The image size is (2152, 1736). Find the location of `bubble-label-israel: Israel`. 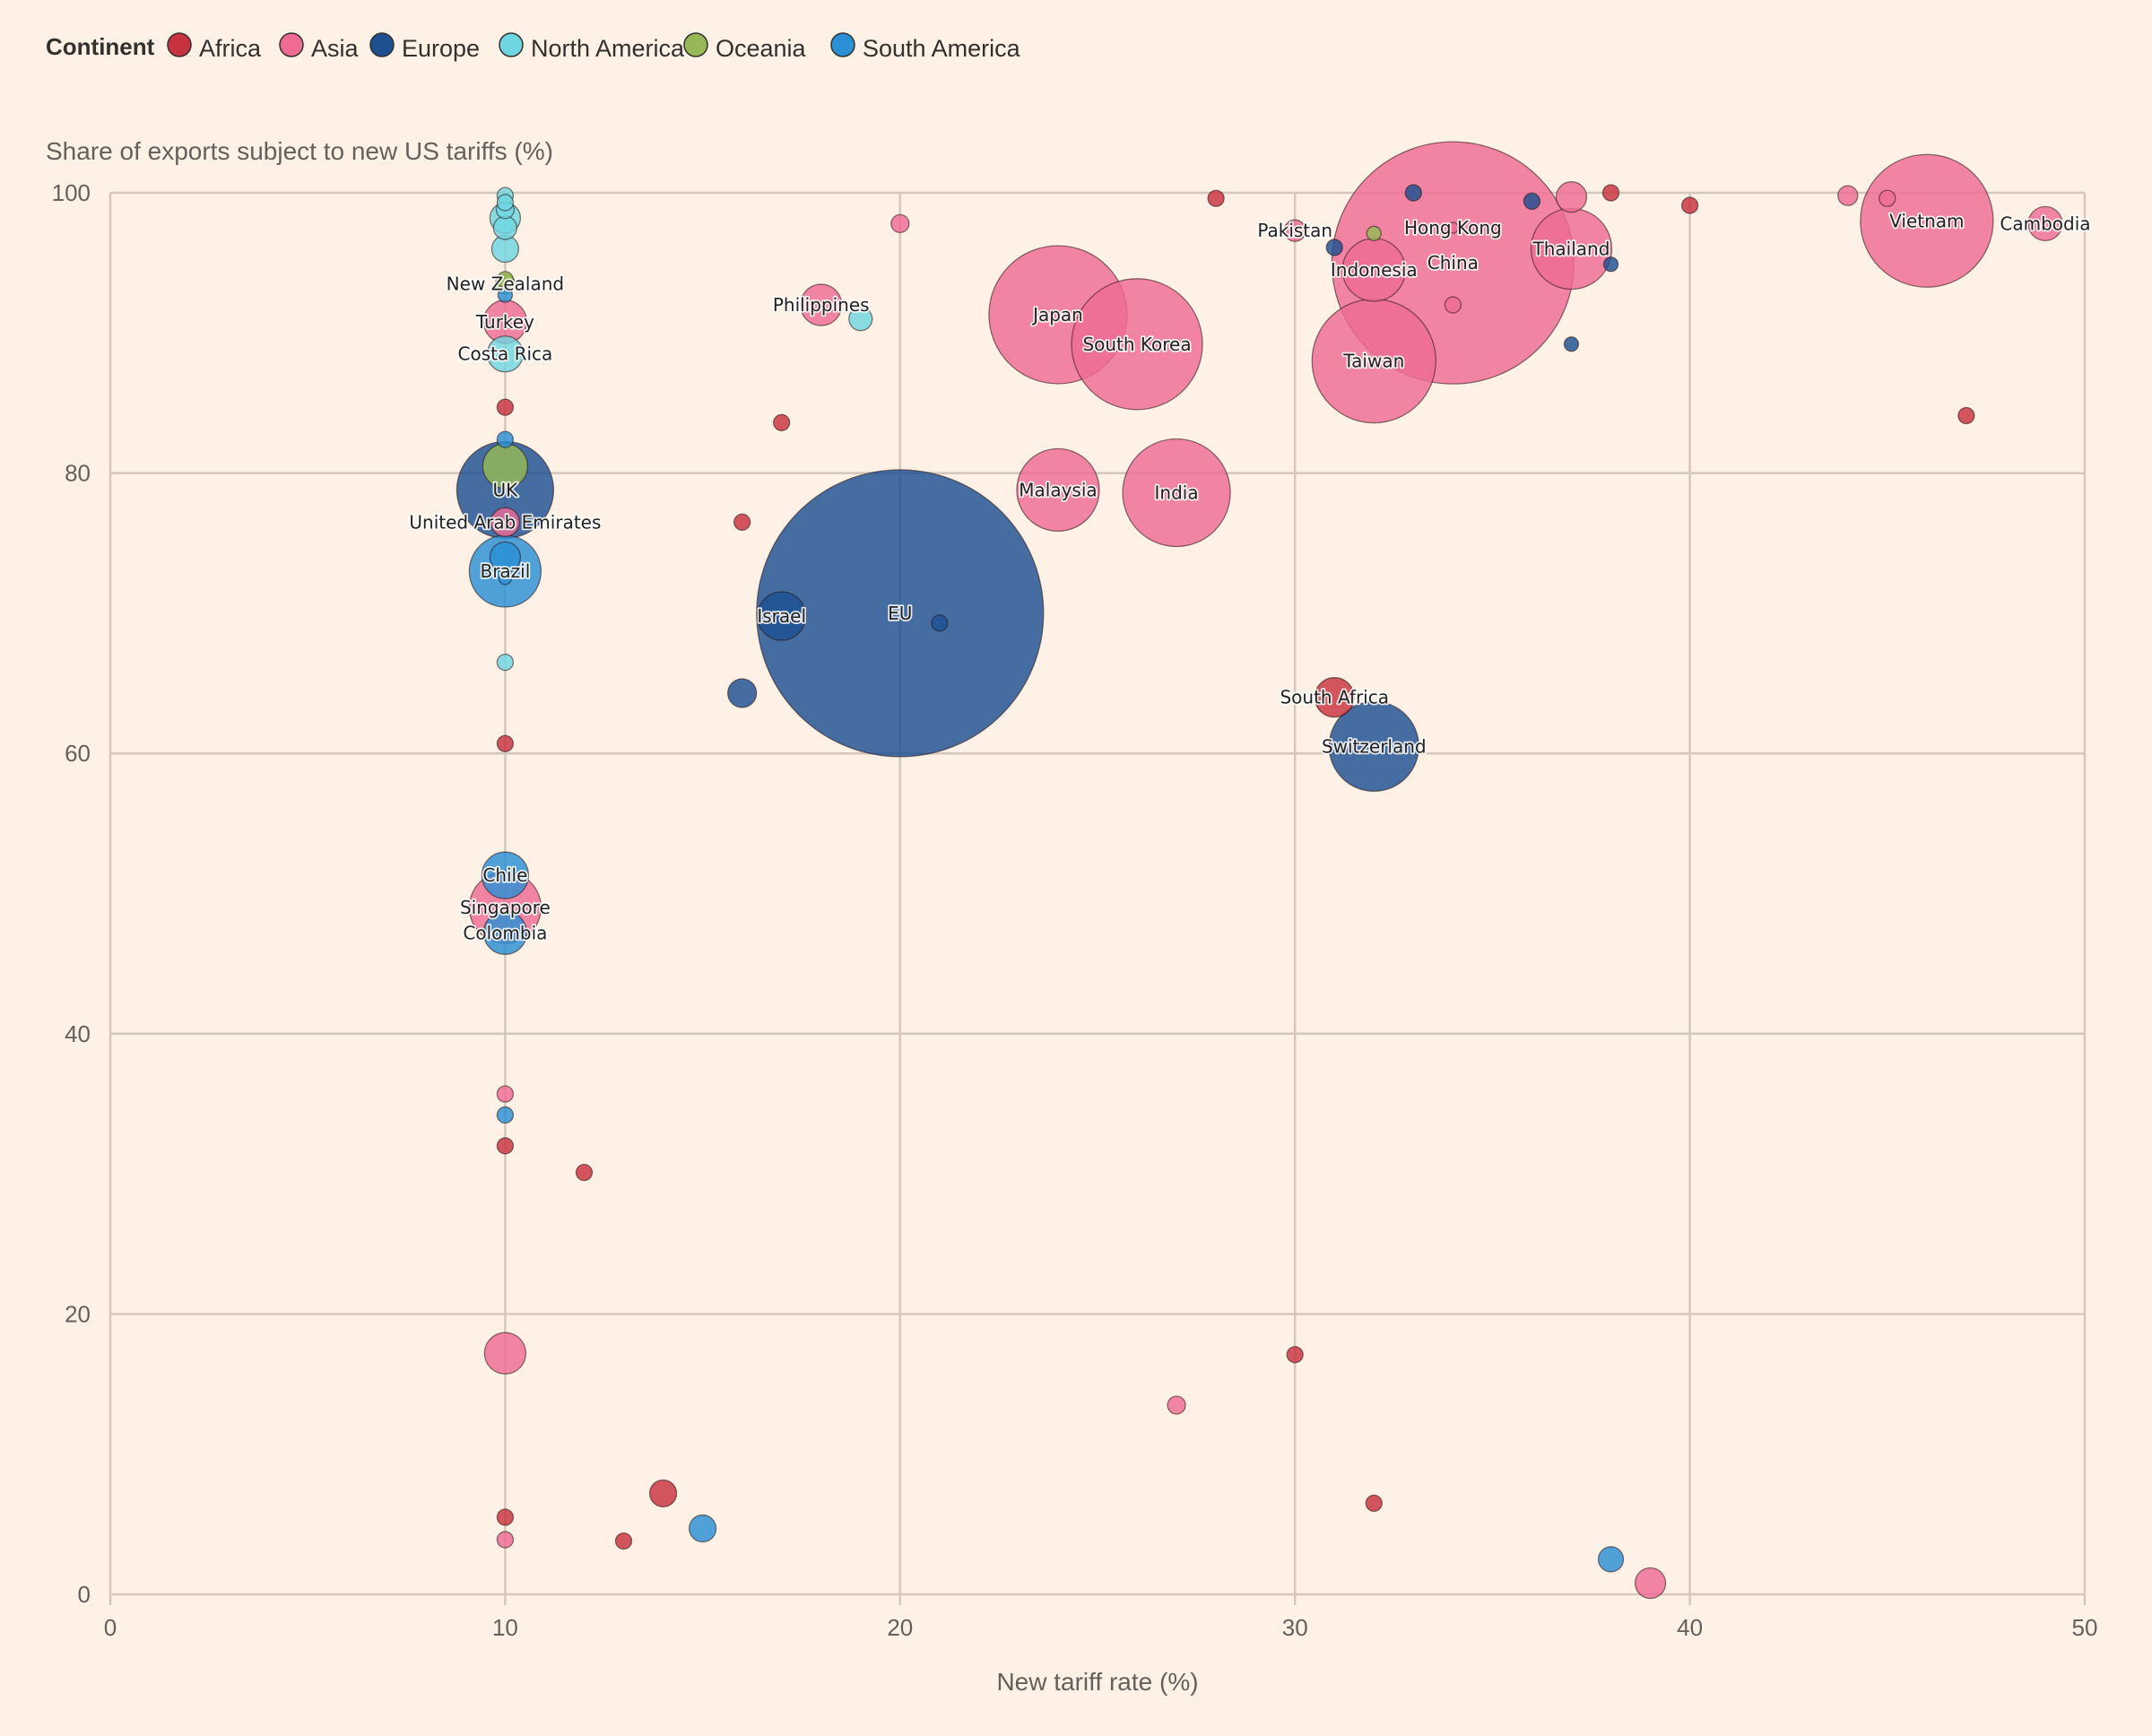

bubble-label-israel: Israel is located at coordinates (781, 616).